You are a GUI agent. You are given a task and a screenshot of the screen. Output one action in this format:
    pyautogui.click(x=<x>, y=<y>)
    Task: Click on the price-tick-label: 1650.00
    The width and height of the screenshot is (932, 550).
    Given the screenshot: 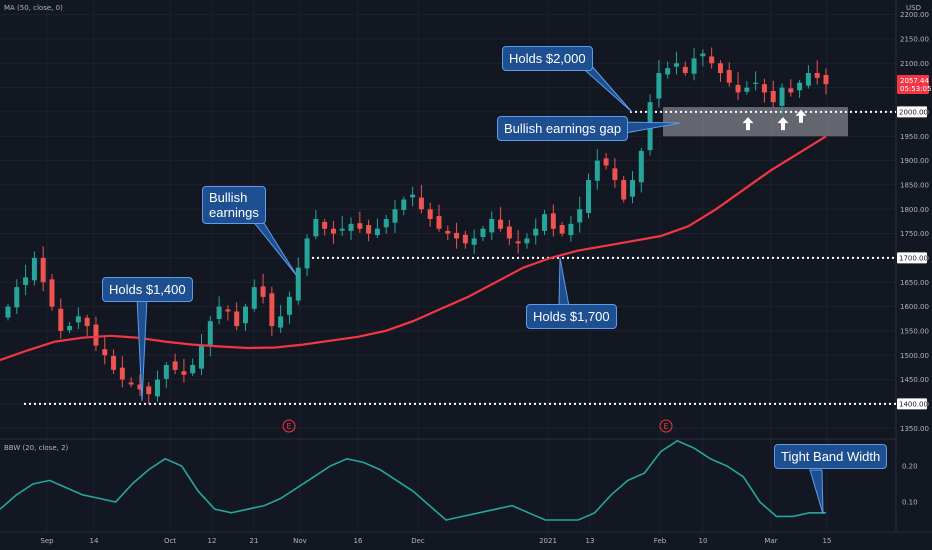 What is the action you would take?
    pyautogui.click(x=914, y=283)
    